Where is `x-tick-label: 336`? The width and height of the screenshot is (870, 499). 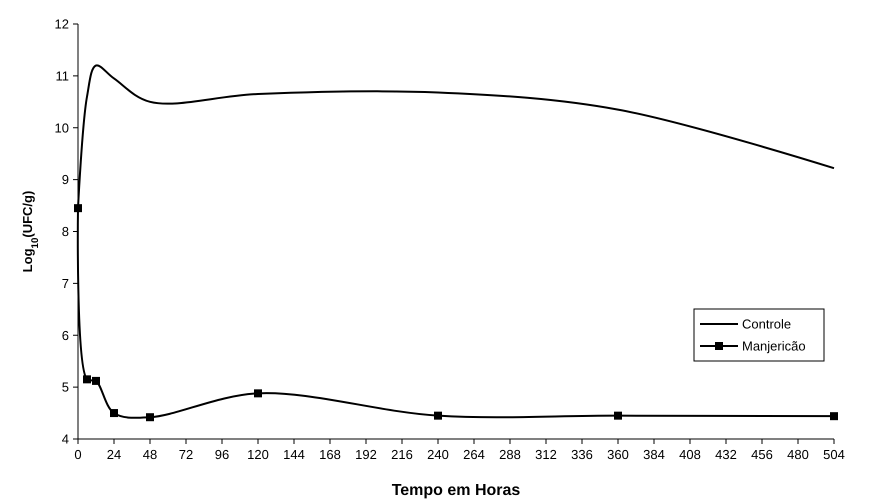
x-tick-label: 336 is located at coordinates (582, 454).